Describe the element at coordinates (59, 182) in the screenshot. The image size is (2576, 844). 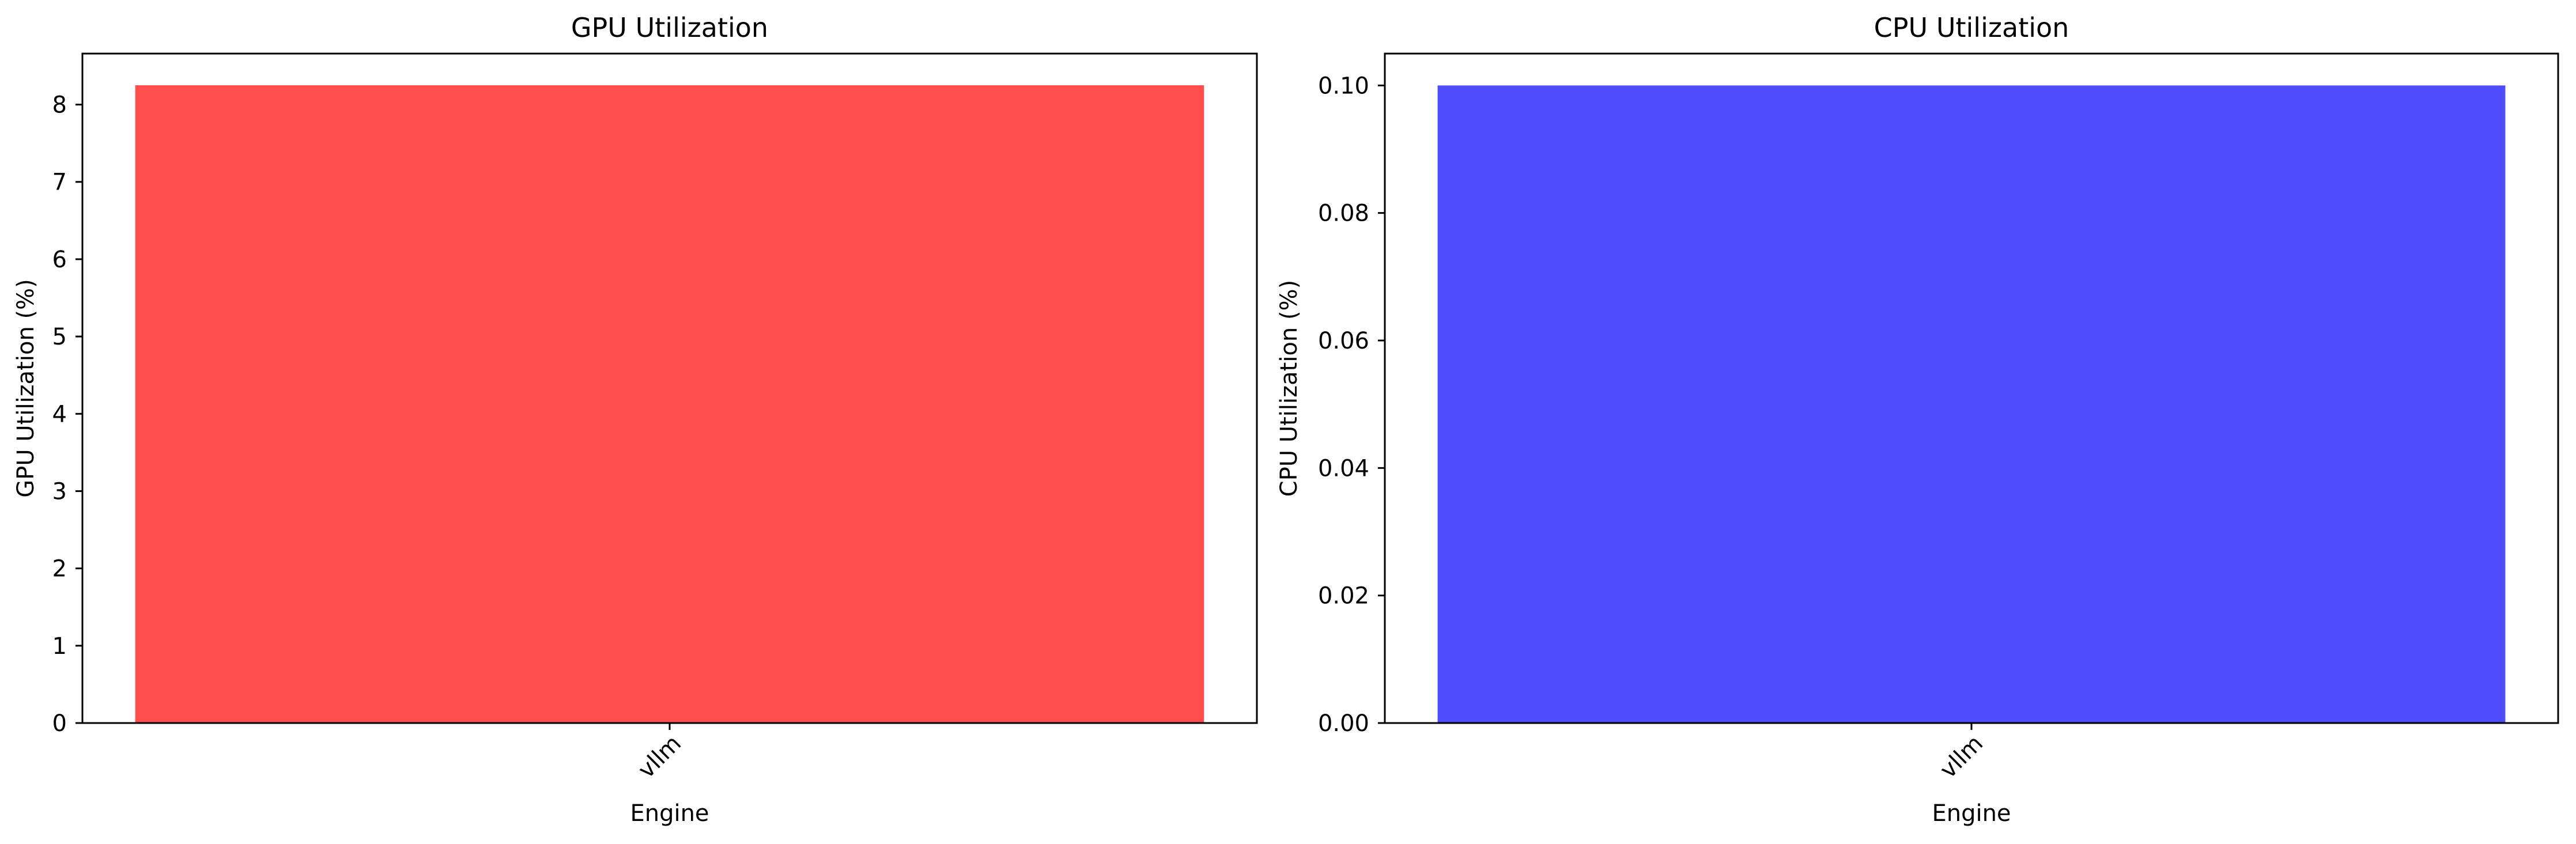
I see `y-tick-label: 7` at that location.